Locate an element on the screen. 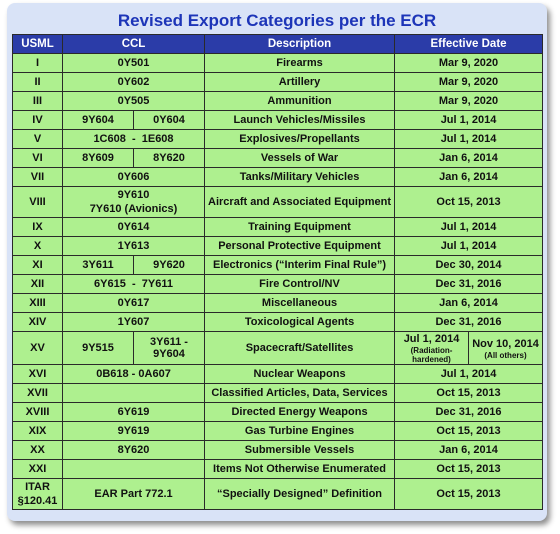 The width and height of the screenshot is (560, 534). description-cell: Aircraft and Associated Equipment is located at coordinates (300, 202).